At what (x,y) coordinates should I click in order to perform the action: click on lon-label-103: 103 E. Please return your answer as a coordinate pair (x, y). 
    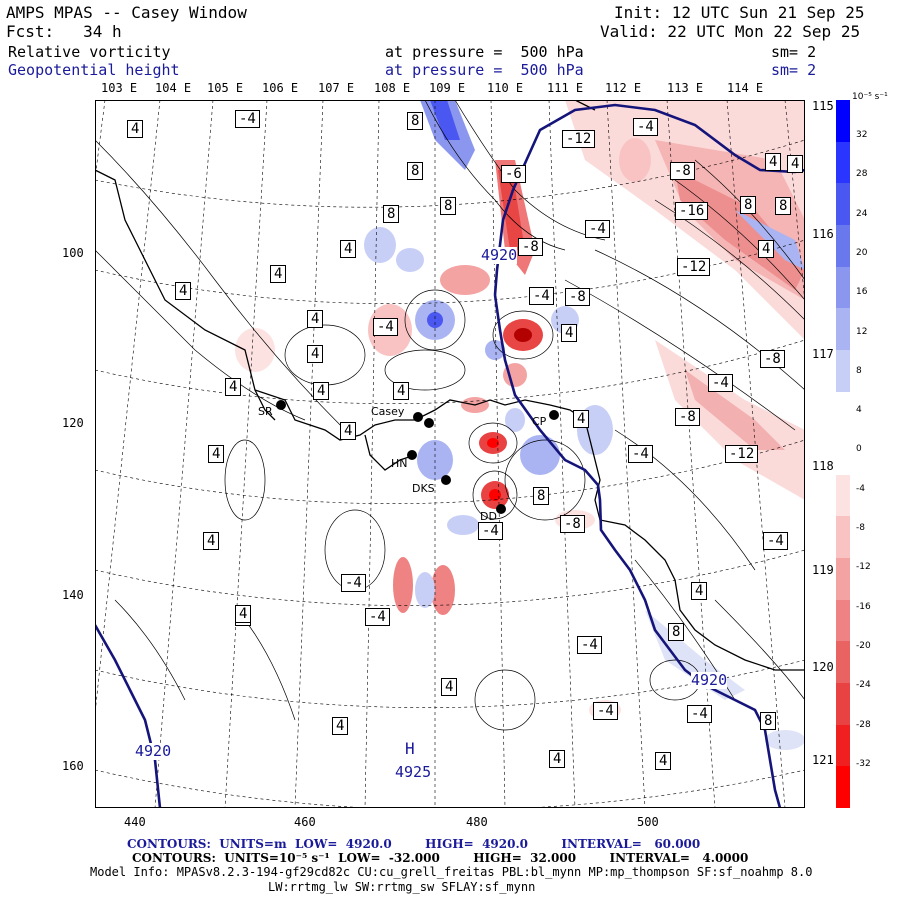
    Looking at the image, I should click on (119, 88).